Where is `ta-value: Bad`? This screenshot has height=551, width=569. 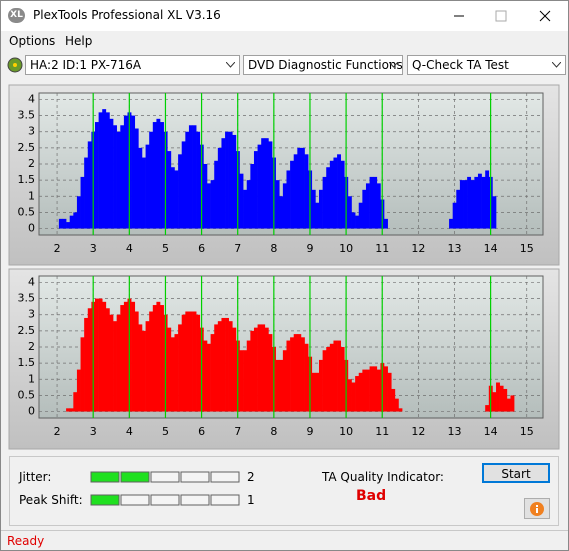 ta-value: Bad is located at coordinates (371, 496).